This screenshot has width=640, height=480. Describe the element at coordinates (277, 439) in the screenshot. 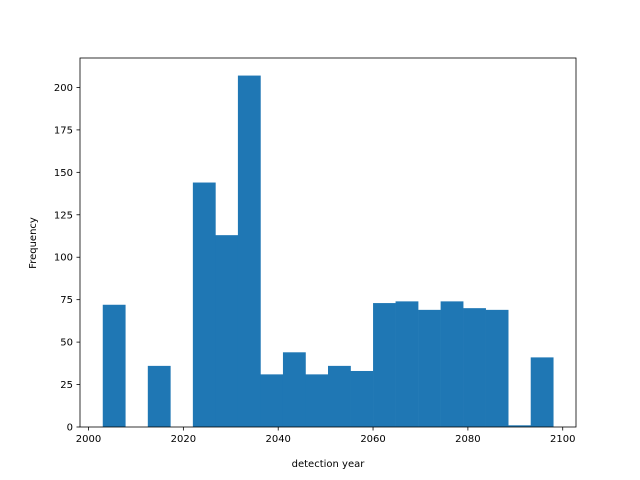

I see `x-tick-label: 2040` at that location.